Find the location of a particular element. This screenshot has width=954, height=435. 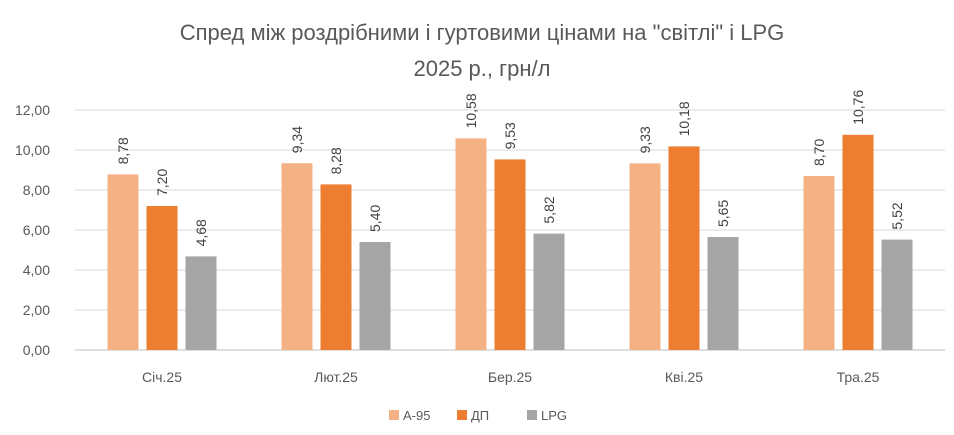

data-label: 9,33 is located at coordinates (645, 139).